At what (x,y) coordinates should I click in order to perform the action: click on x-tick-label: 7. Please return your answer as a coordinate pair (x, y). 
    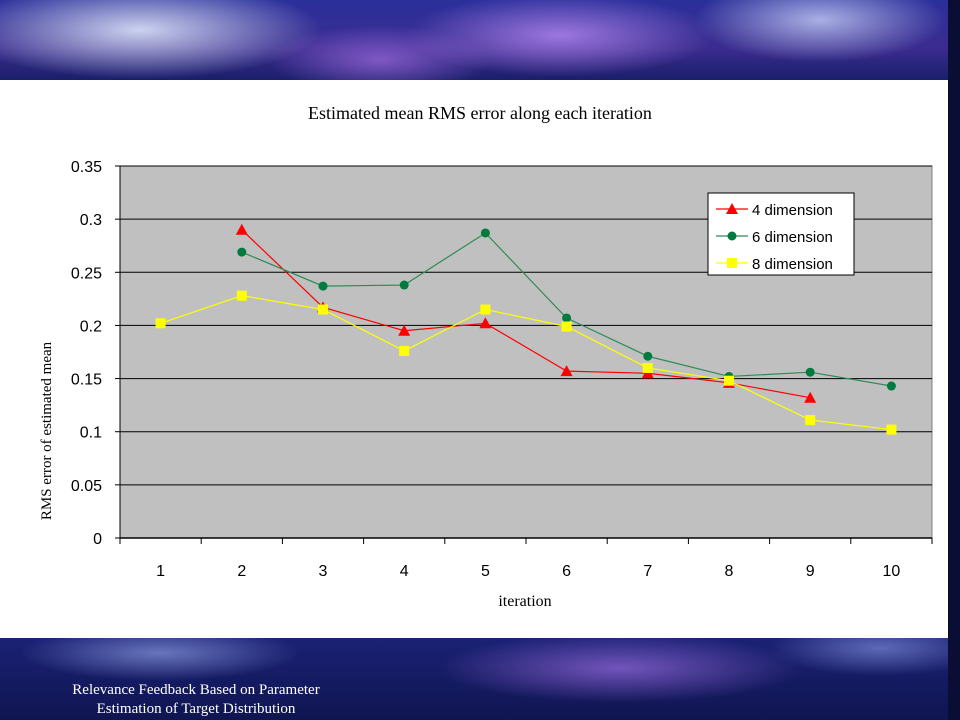
    Looking at the image, I should click on (647, 571).